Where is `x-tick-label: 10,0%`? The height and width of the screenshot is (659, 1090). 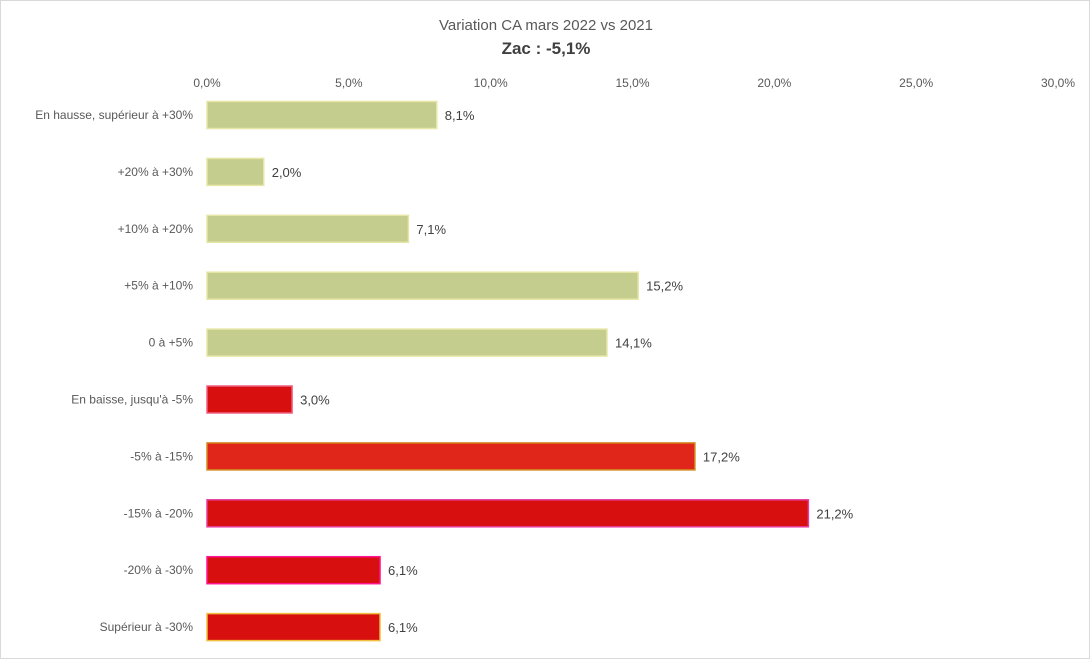
x-tick-label: 10,0% is located at coordinates (491, 83).